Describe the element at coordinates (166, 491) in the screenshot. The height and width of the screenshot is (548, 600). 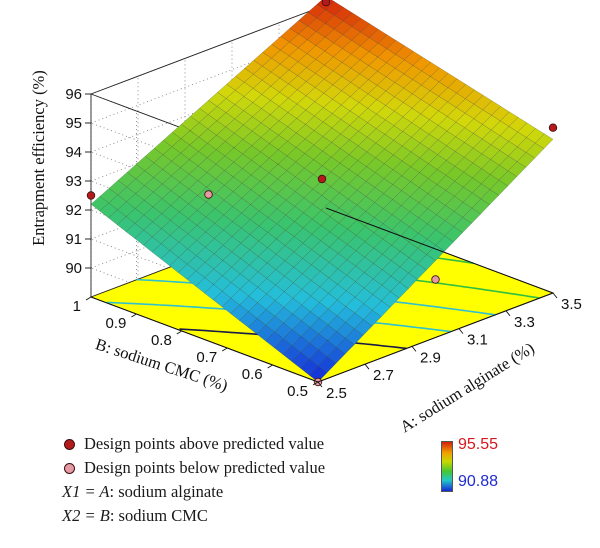
I see `factor1-name: : sodium alginate` at that location.